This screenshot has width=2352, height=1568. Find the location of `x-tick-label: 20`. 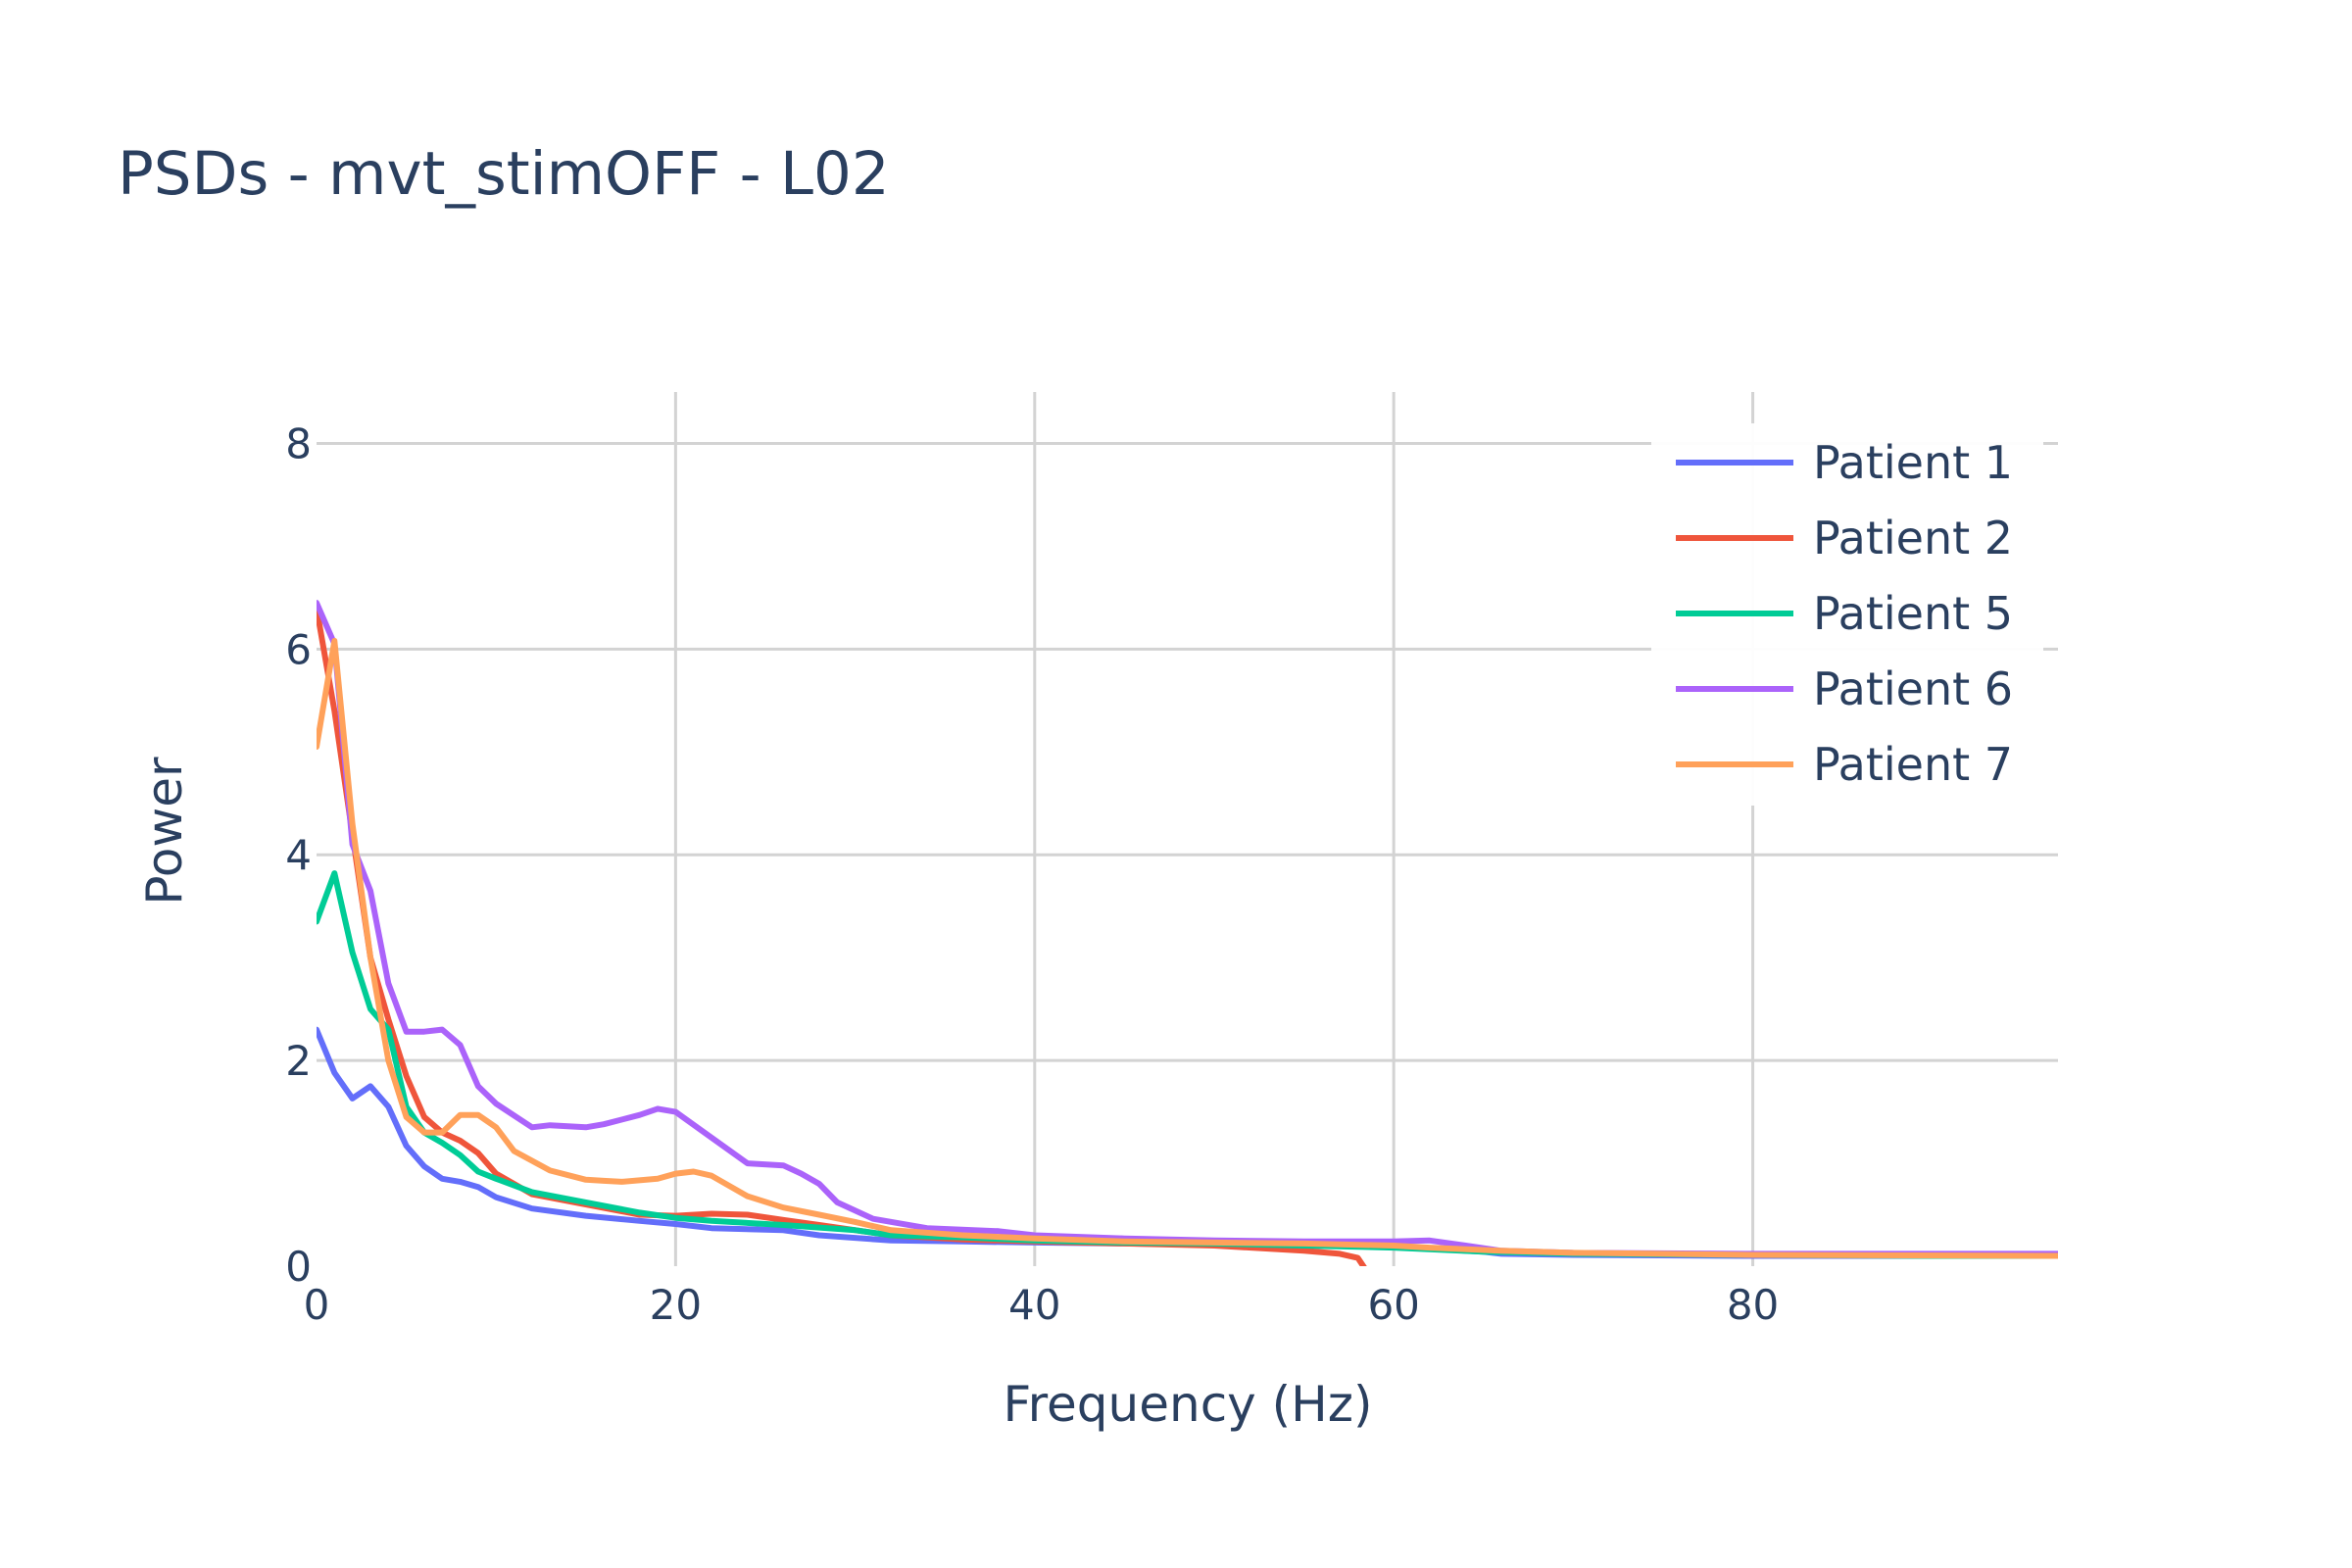

x-tick-label: 20 is located at coordinates (676, 1305).